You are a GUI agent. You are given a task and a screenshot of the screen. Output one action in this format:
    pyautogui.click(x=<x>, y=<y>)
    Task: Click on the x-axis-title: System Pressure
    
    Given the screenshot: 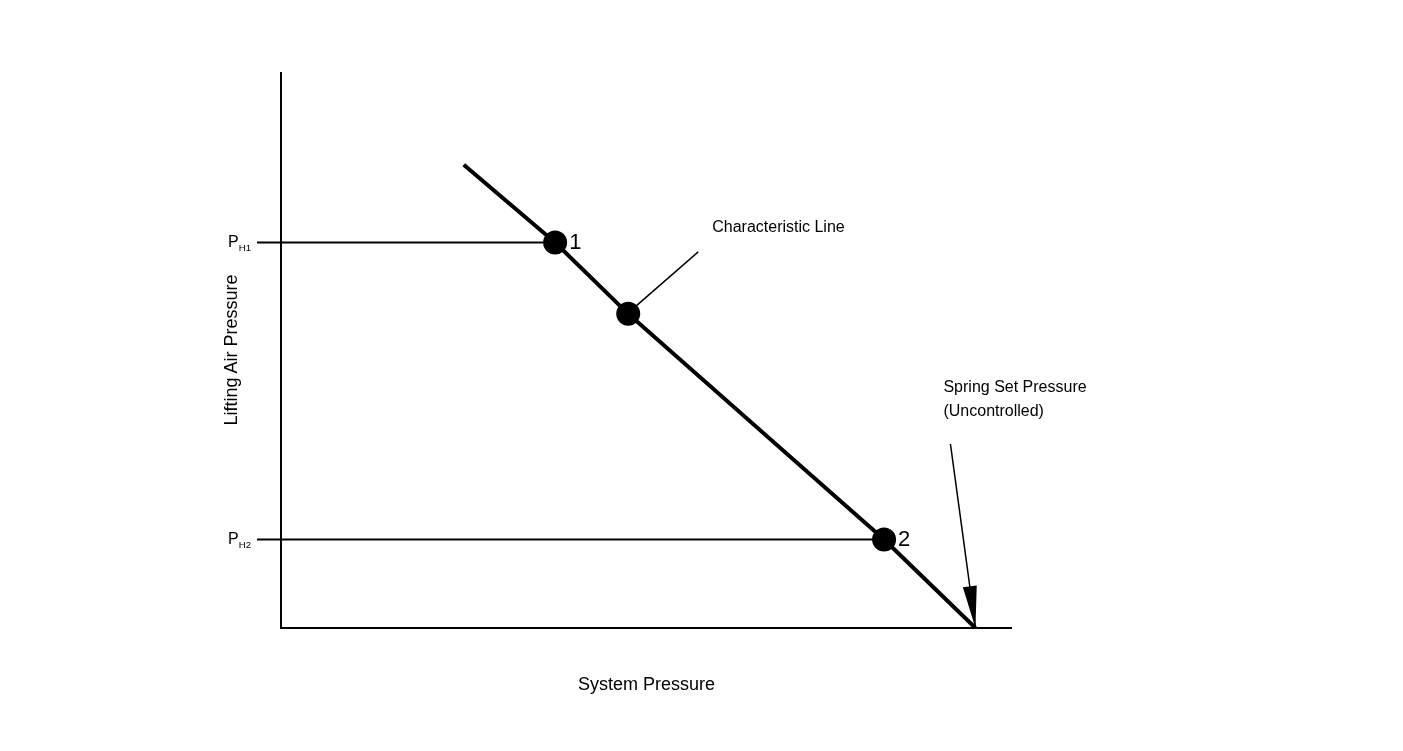 What is the action you would take?
    pyautogui.click(x=646, y=683)
    